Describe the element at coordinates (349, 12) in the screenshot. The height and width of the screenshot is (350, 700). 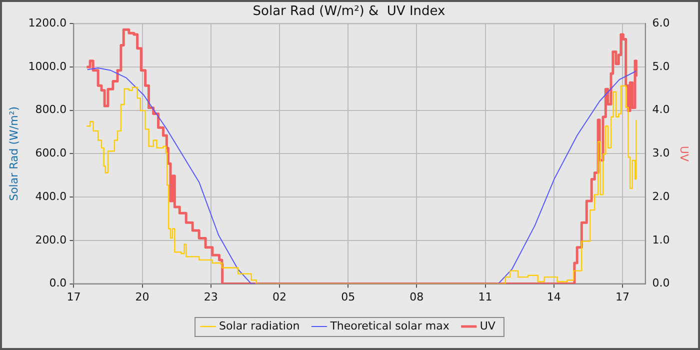
I see `chart-title: Solar Rad (W/m²) & UV Index` at that location.